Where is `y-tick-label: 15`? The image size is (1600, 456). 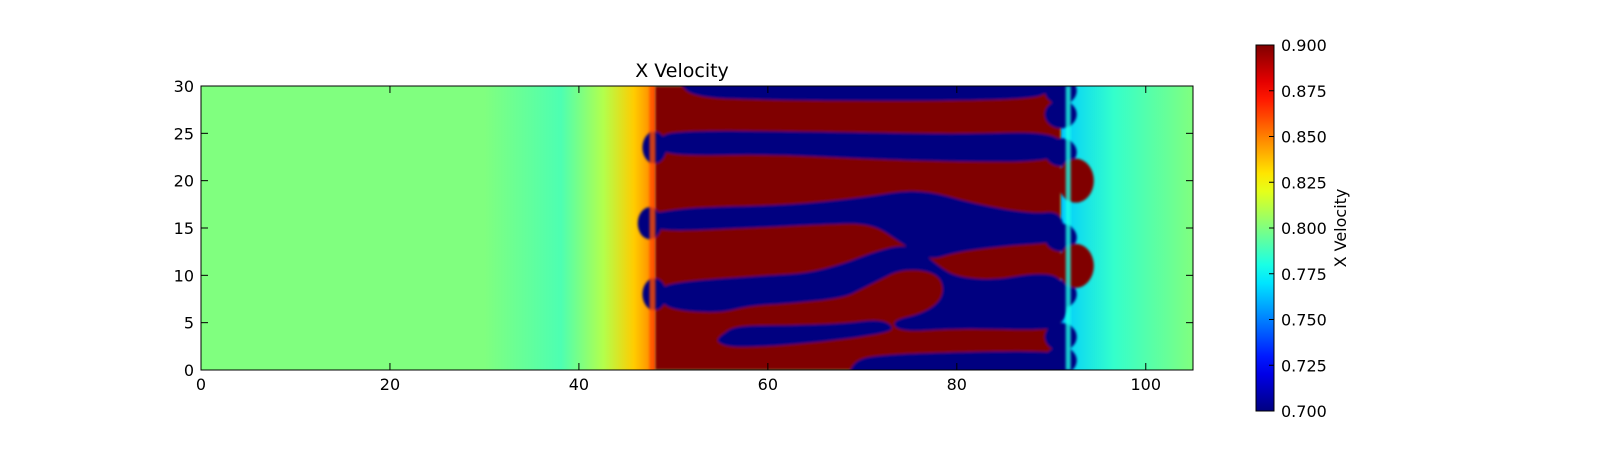
y-tick-label: 15 is located at coordinates (184, 228).